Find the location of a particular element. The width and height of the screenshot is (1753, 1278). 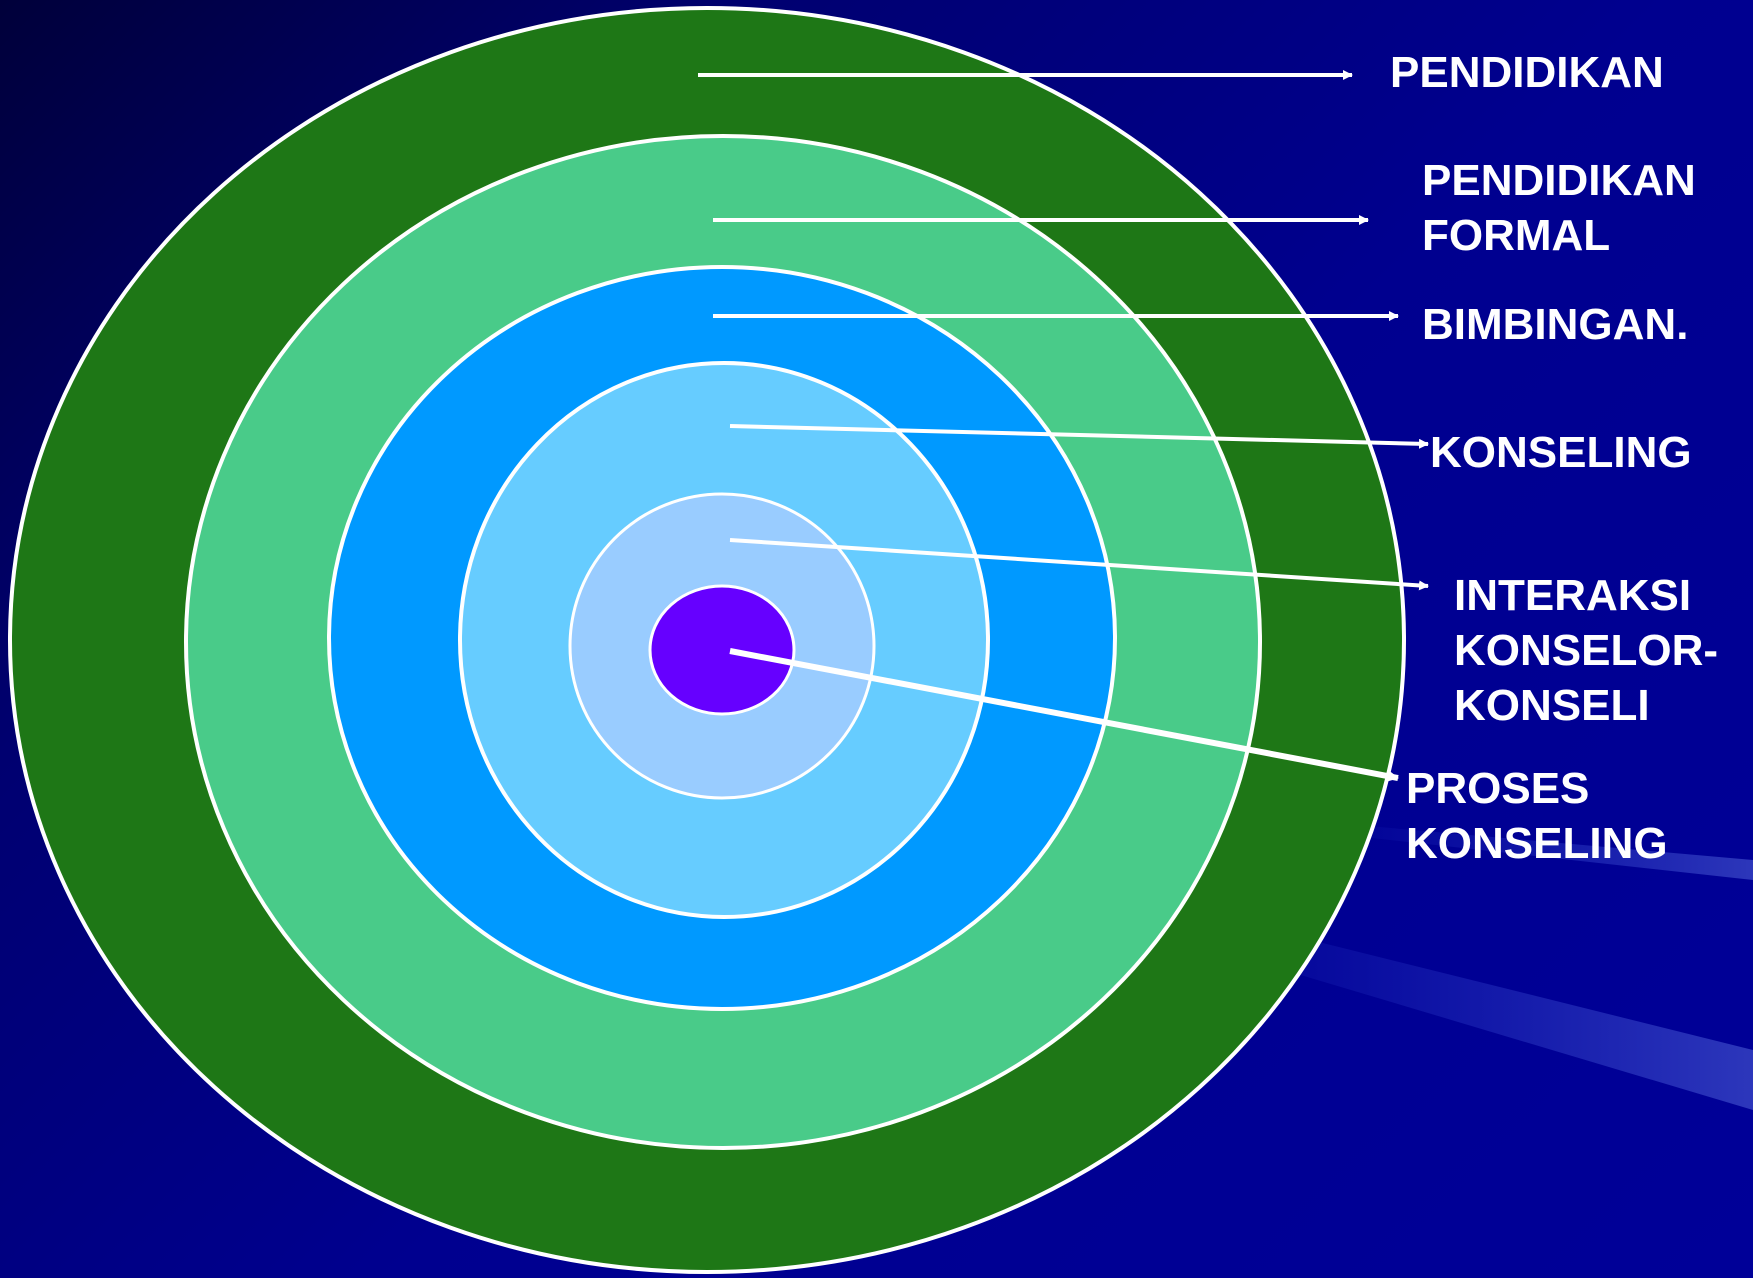

label-pendidikan-formal: PENDIDIKAN FORMAL is located at coordinates (1559, 208).